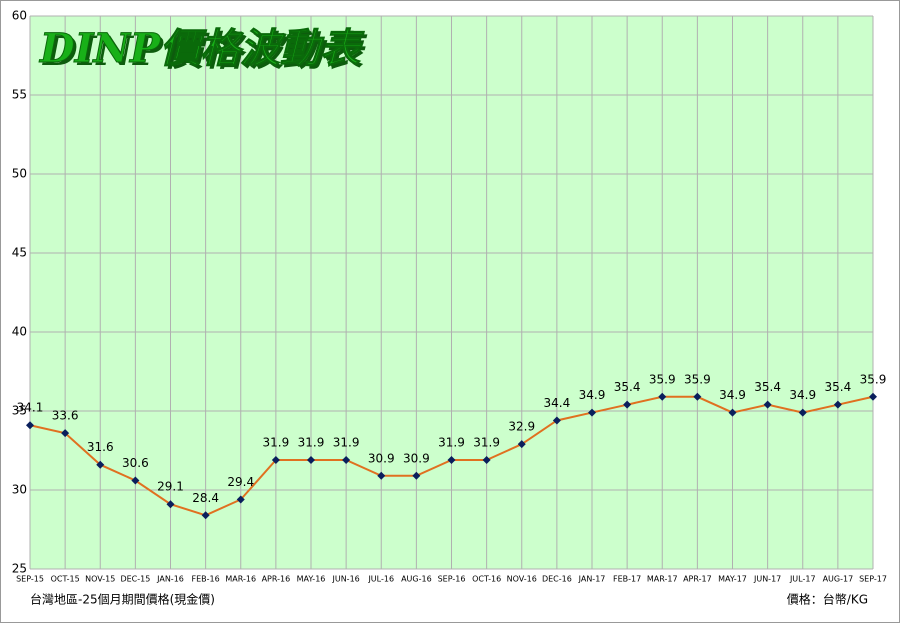 Image resolution: width=900 pixels, height=623 pixels. I want to click on x-tick-label: APR-17, so click(697, 579).